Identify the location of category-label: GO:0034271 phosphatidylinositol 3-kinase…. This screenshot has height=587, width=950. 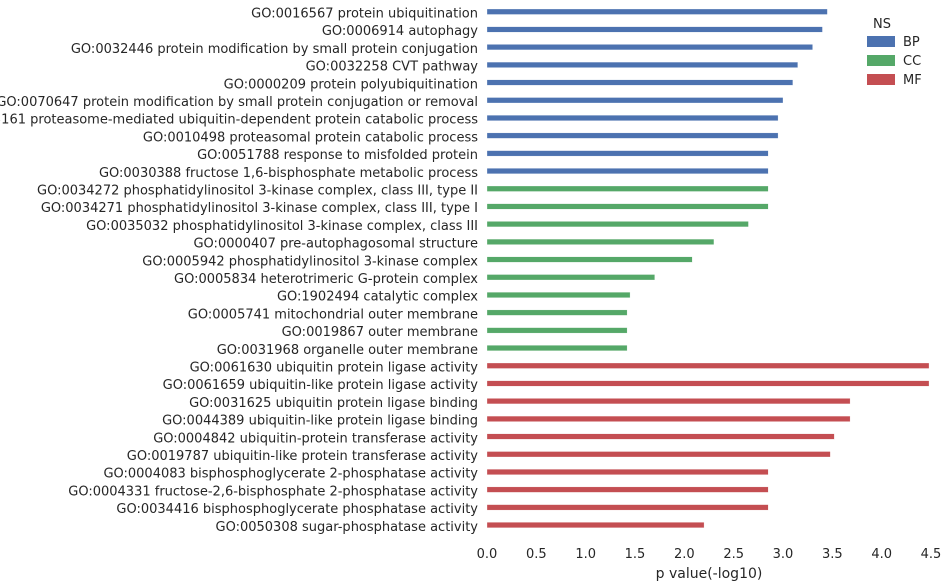
(259, 208).